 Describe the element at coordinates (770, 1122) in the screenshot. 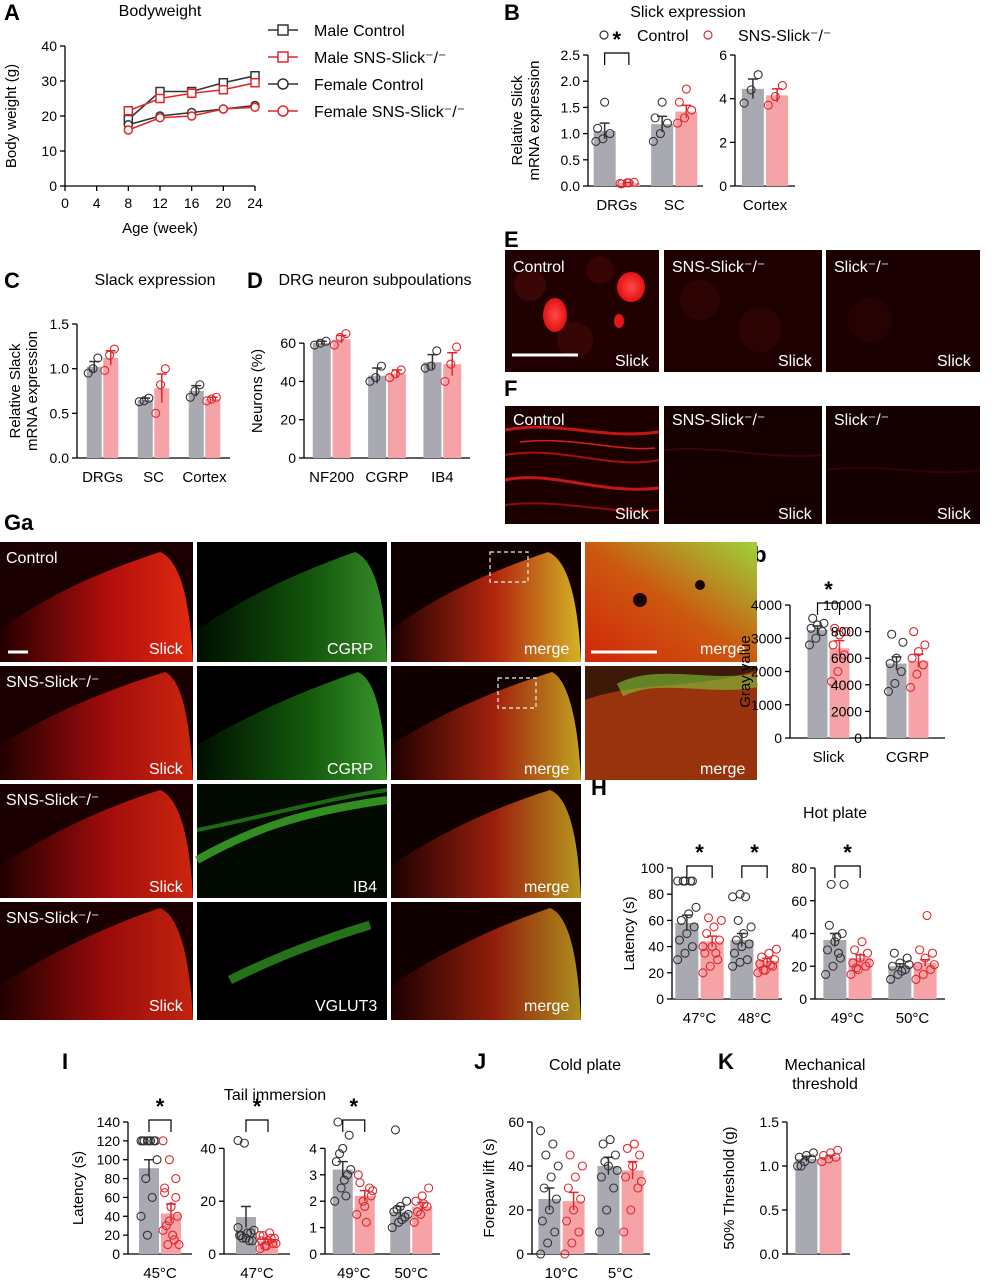

I see `chart-k-y-tick-label: 1.5` at that location.